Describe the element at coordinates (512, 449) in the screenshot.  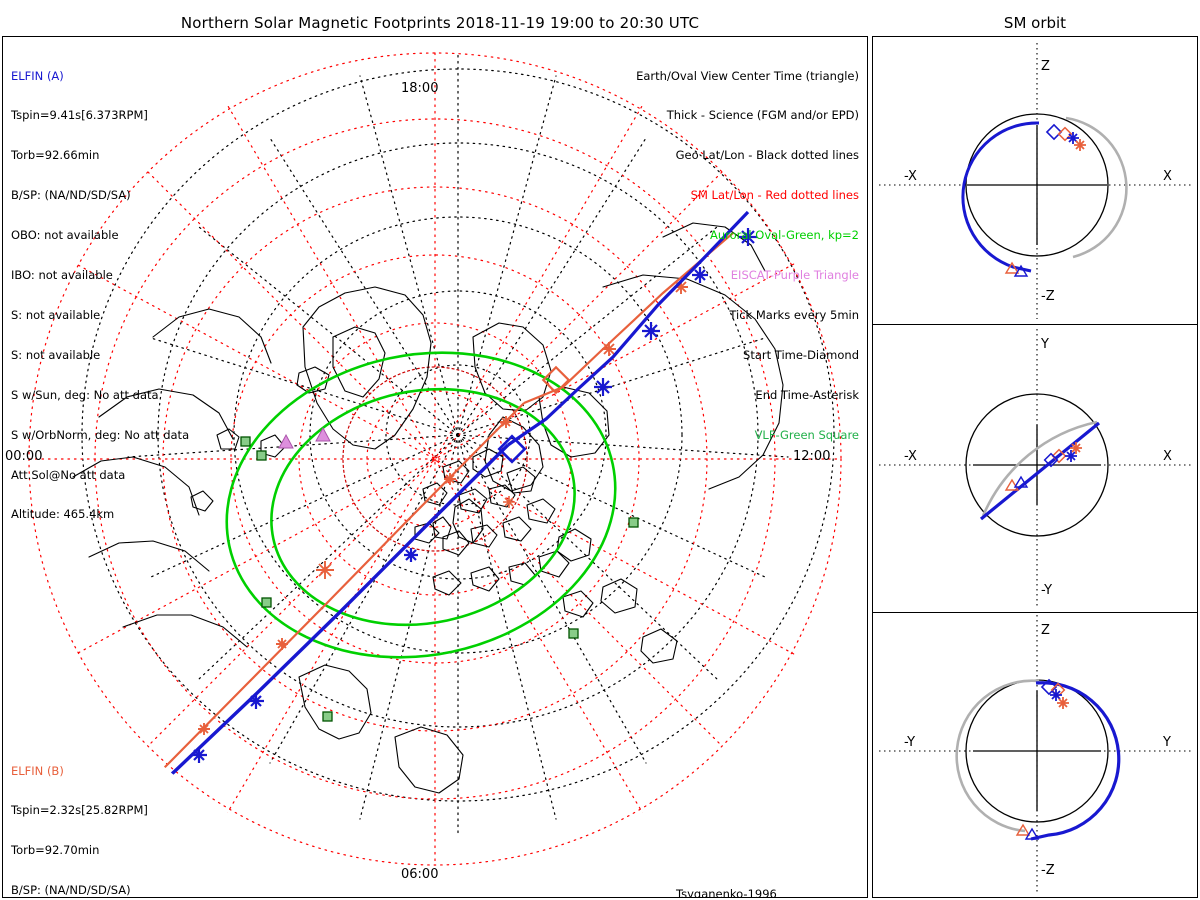
I see `start-marker-a` at that location.